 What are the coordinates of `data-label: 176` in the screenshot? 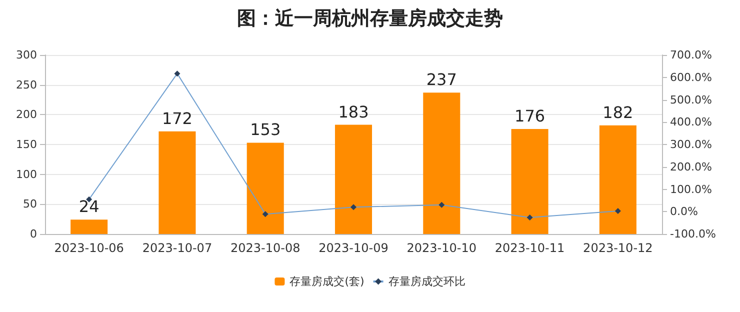 It's located at (530, 116).